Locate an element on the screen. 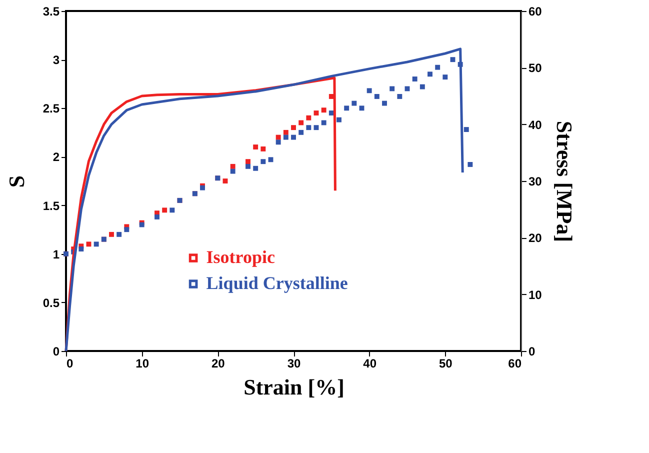 The image size is (649, 453). x-axis-title: Strain [%] is located at coordinates (294, 387).